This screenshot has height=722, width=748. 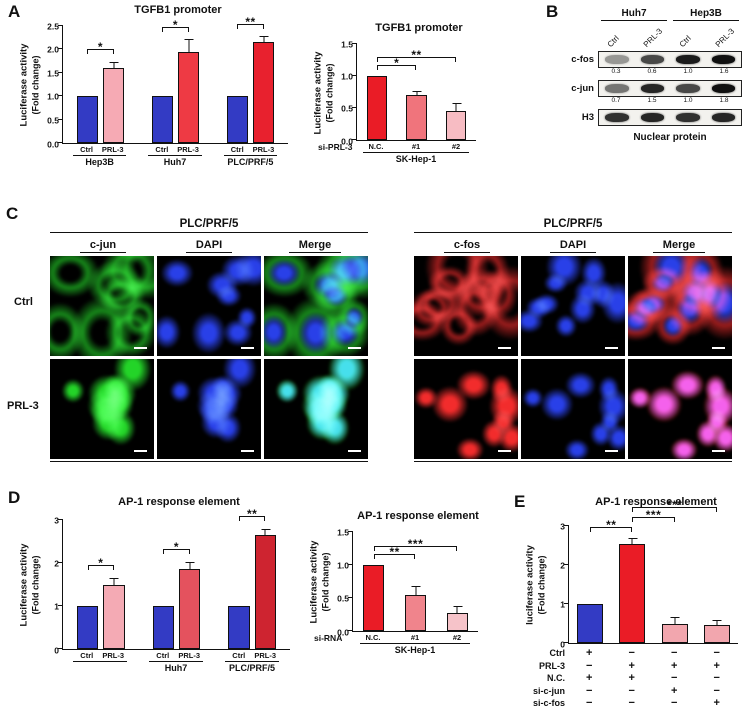 I want to click on band-value: 0.7, so click(x=616, y=100).